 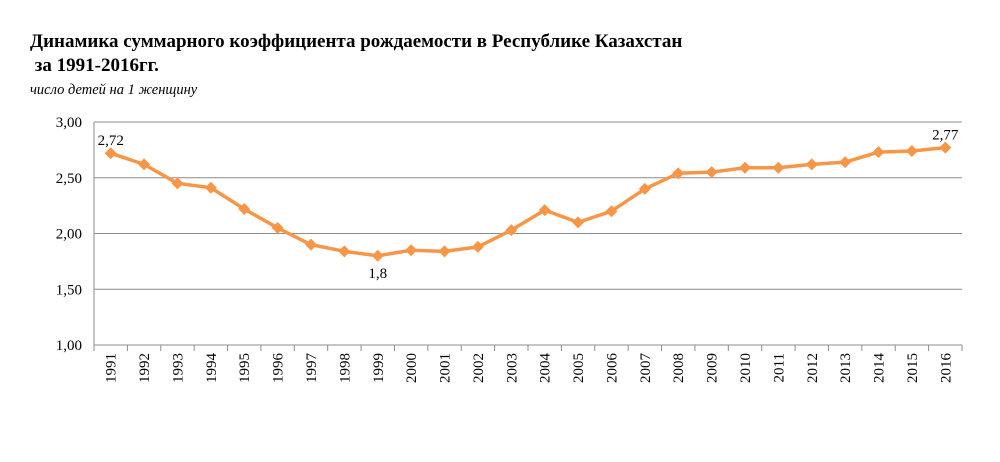 I want to click on x-tick-label: 2013, so click(x=846, y=368).